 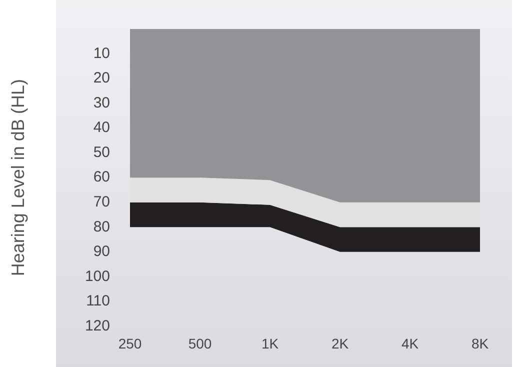 I want to click on y-tick-label: 70, so click(x=101, y=202).